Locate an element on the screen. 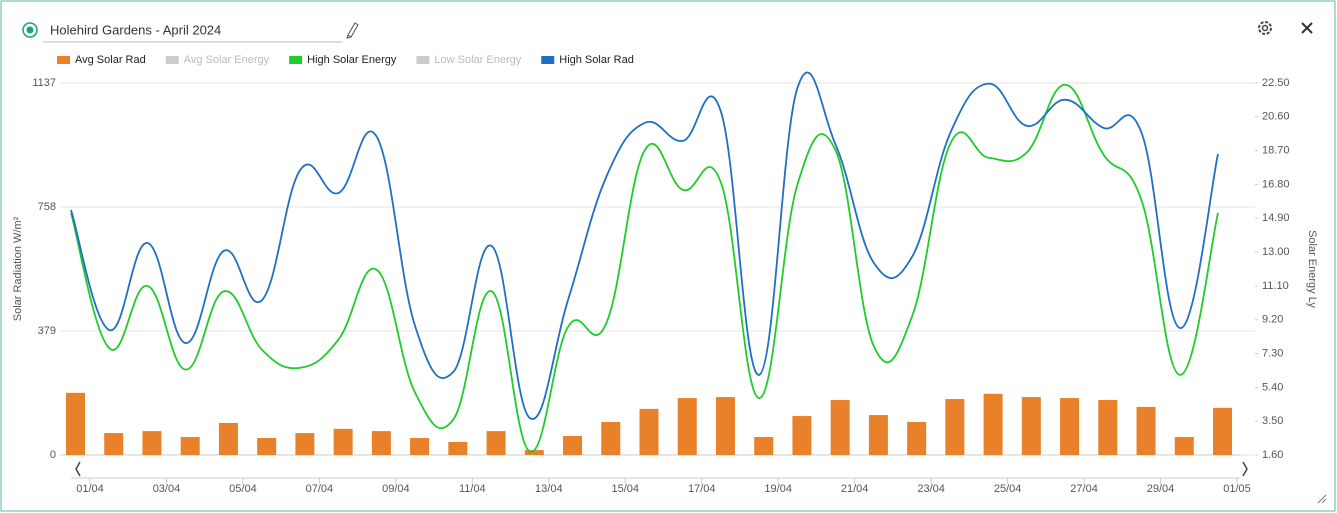  y-axis-label: Solar Radiation W/m² is located at coordinates (18, 268).